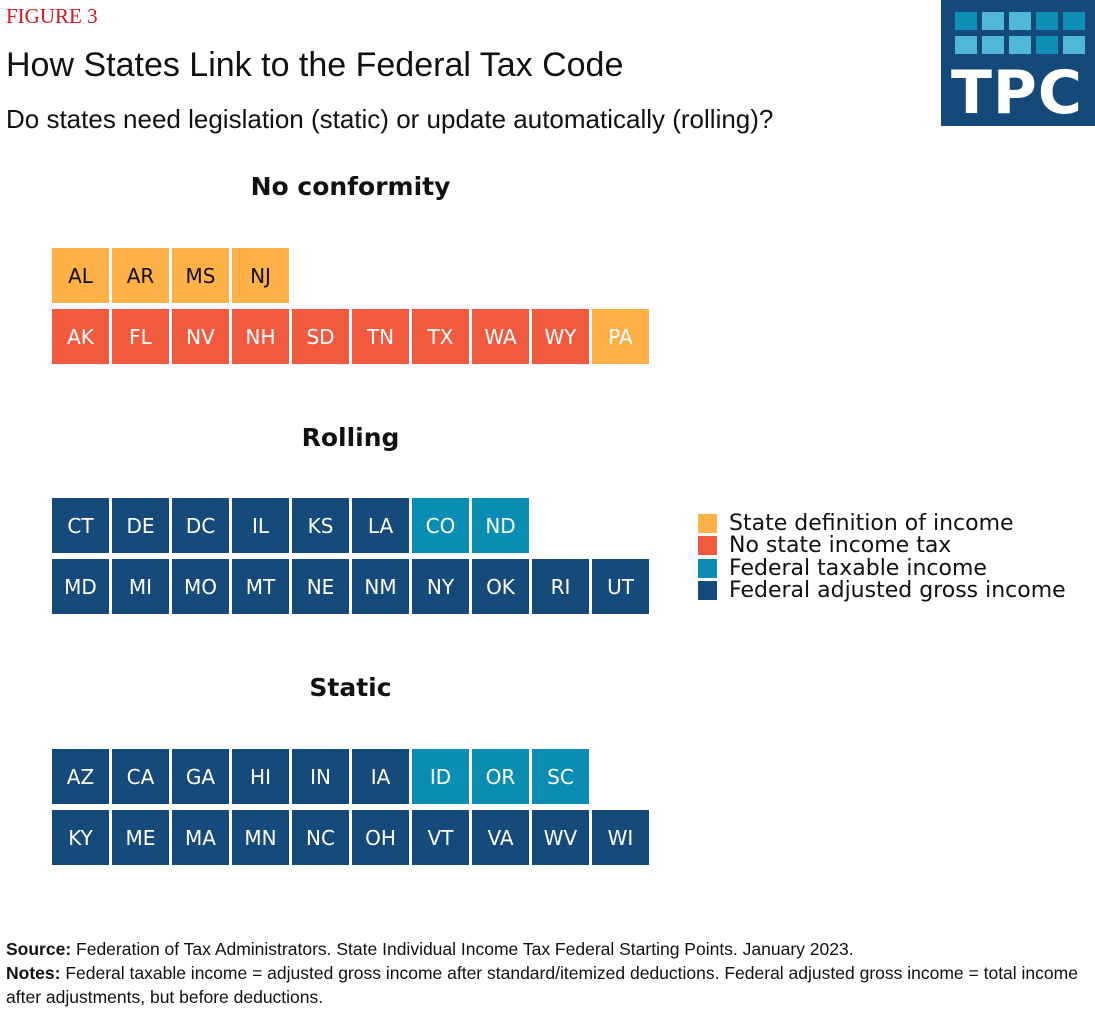 The image size is (1095, 1019). I want to click on chart-title: How States Link to the Federal Tax Code, so click(315, 65).